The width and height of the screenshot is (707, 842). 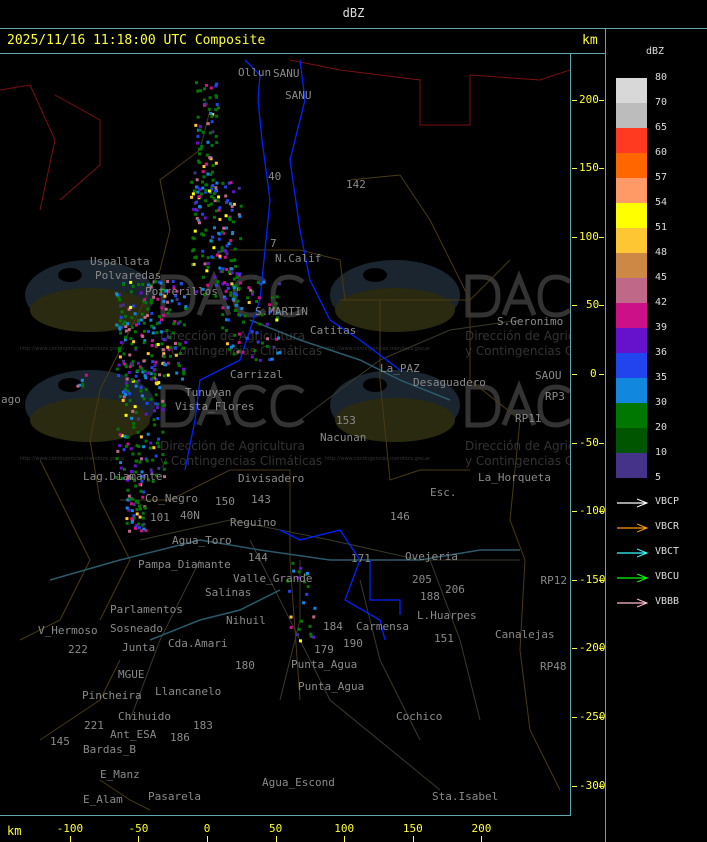 I want to click on place-label: Sta.Isabel, so click(x=465, y=796).